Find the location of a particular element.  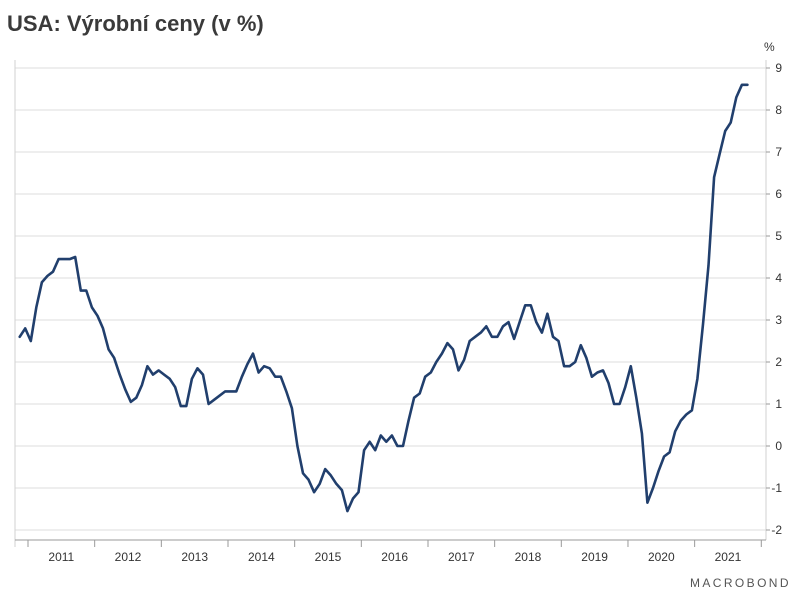

x-tick-label: 2018 is located at coordinates (528, 557).